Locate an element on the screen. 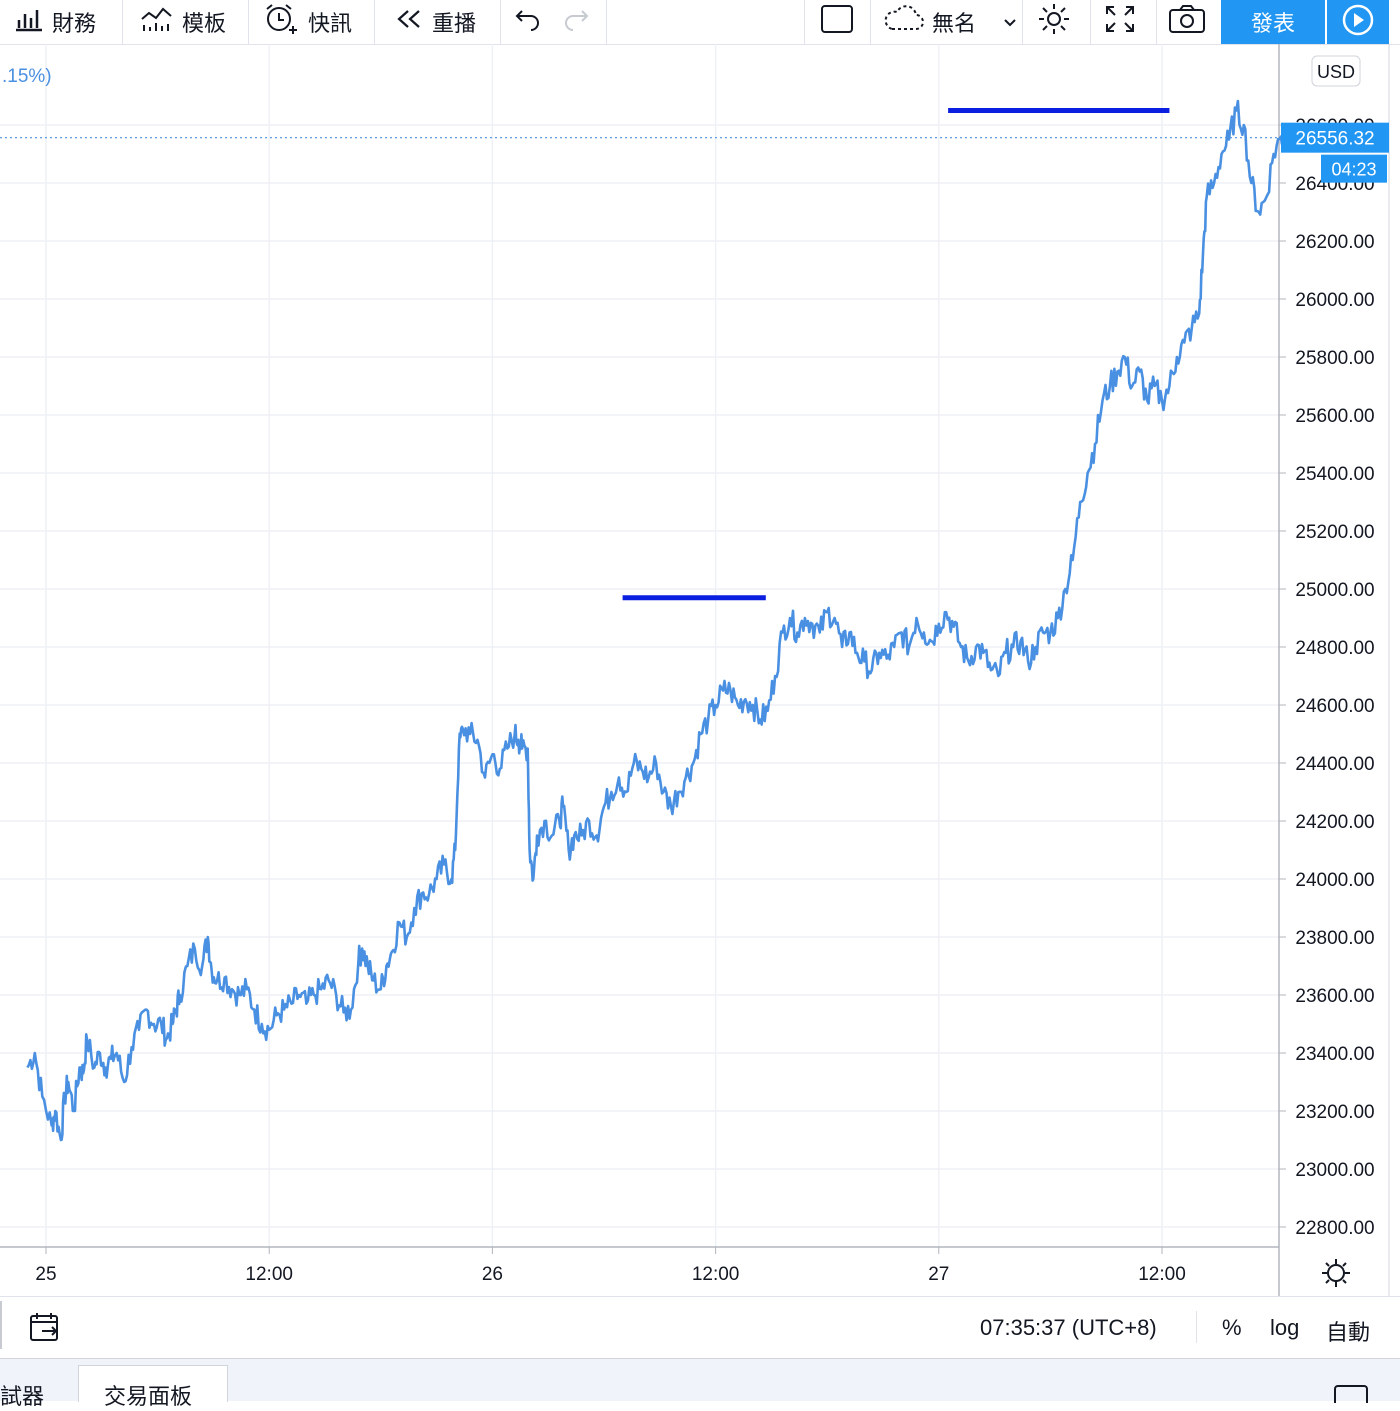 The height and width of the screenshot is (1411, 1400). maximize-panel-icon is located at coordinates (1351, 1394).